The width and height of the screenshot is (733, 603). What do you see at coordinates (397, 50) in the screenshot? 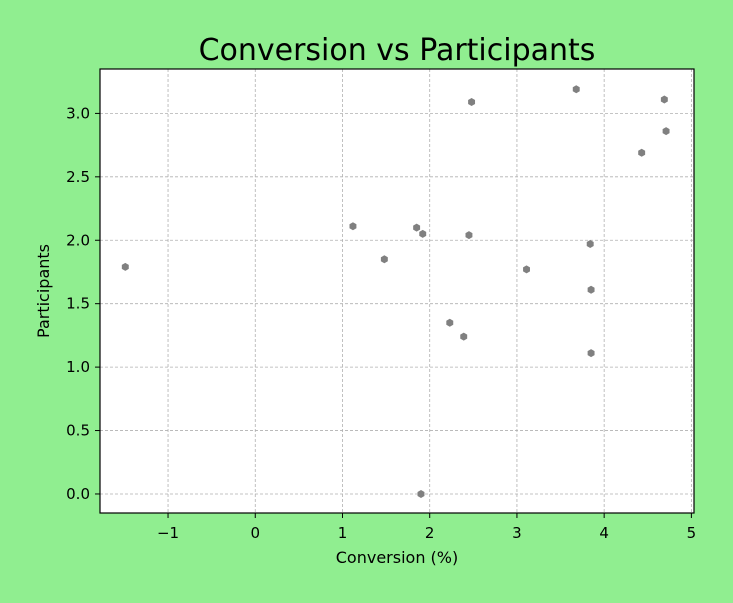
I see `chart-title: Conversion vs Participants` at bounding box center [397, 50].